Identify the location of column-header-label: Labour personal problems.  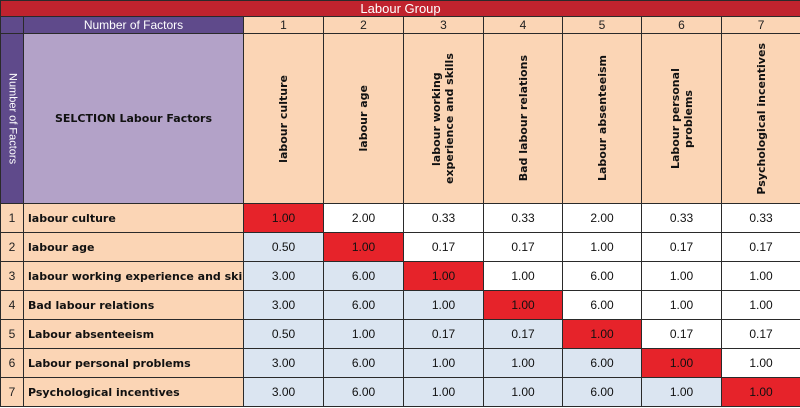
(681, 118).